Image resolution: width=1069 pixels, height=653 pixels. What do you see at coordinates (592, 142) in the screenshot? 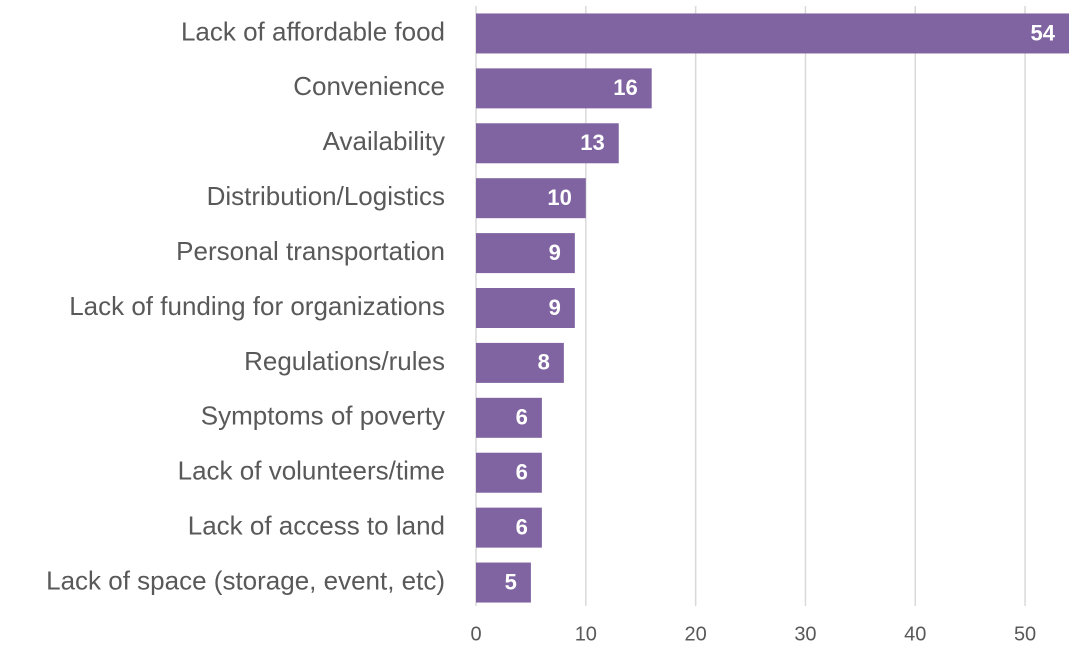
I see `value-label: 13` at bounding box center [592, 142].